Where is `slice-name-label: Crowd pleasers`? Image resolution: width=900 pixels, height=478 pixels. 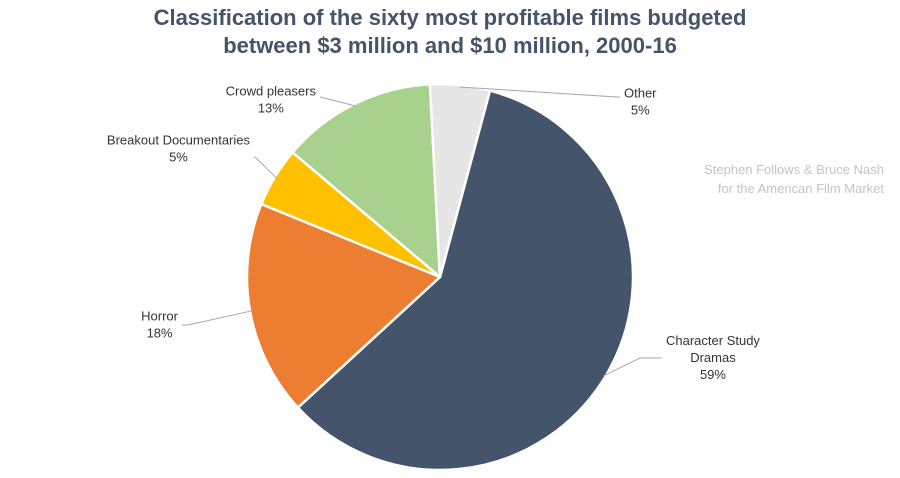 slice-name-label: Crowd pleasers is located at coordinates (271, 91).